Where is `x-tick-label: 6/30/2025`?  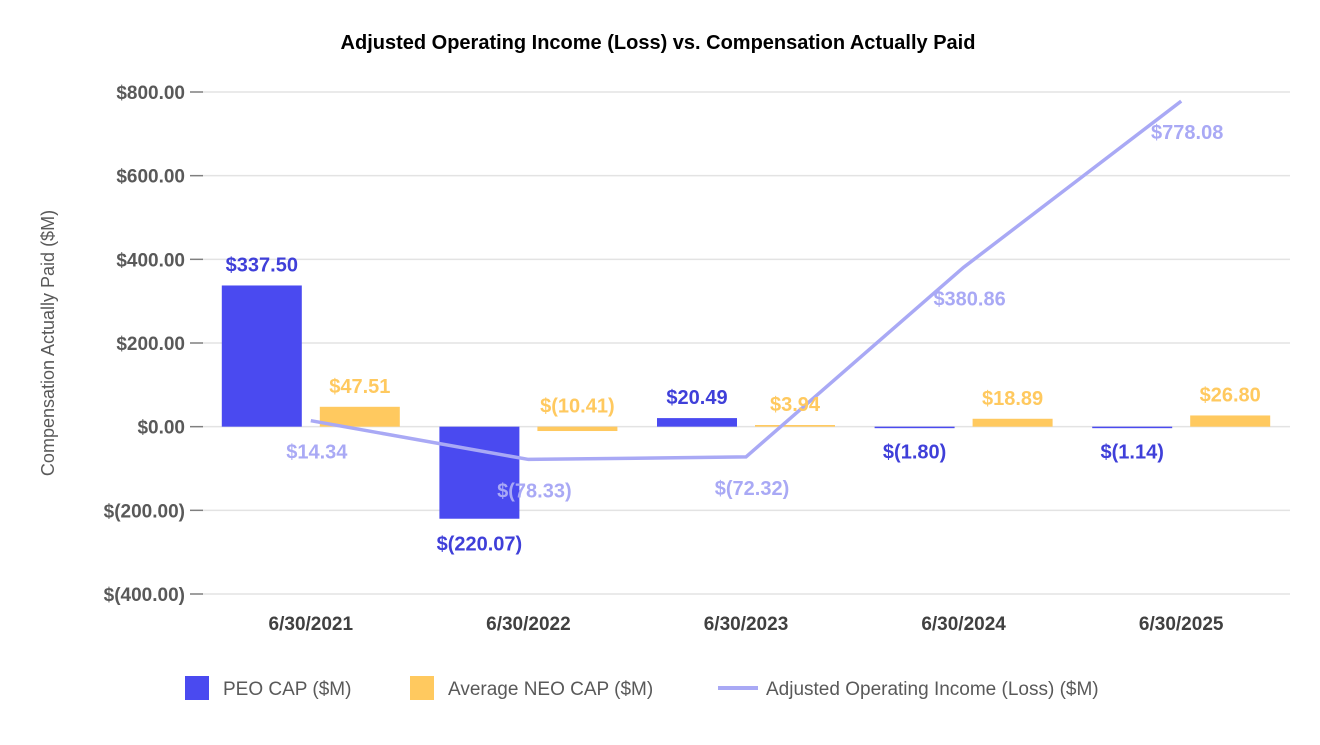 x-tick-label: 6/30/2025 is located at coordinates (1181, 624).